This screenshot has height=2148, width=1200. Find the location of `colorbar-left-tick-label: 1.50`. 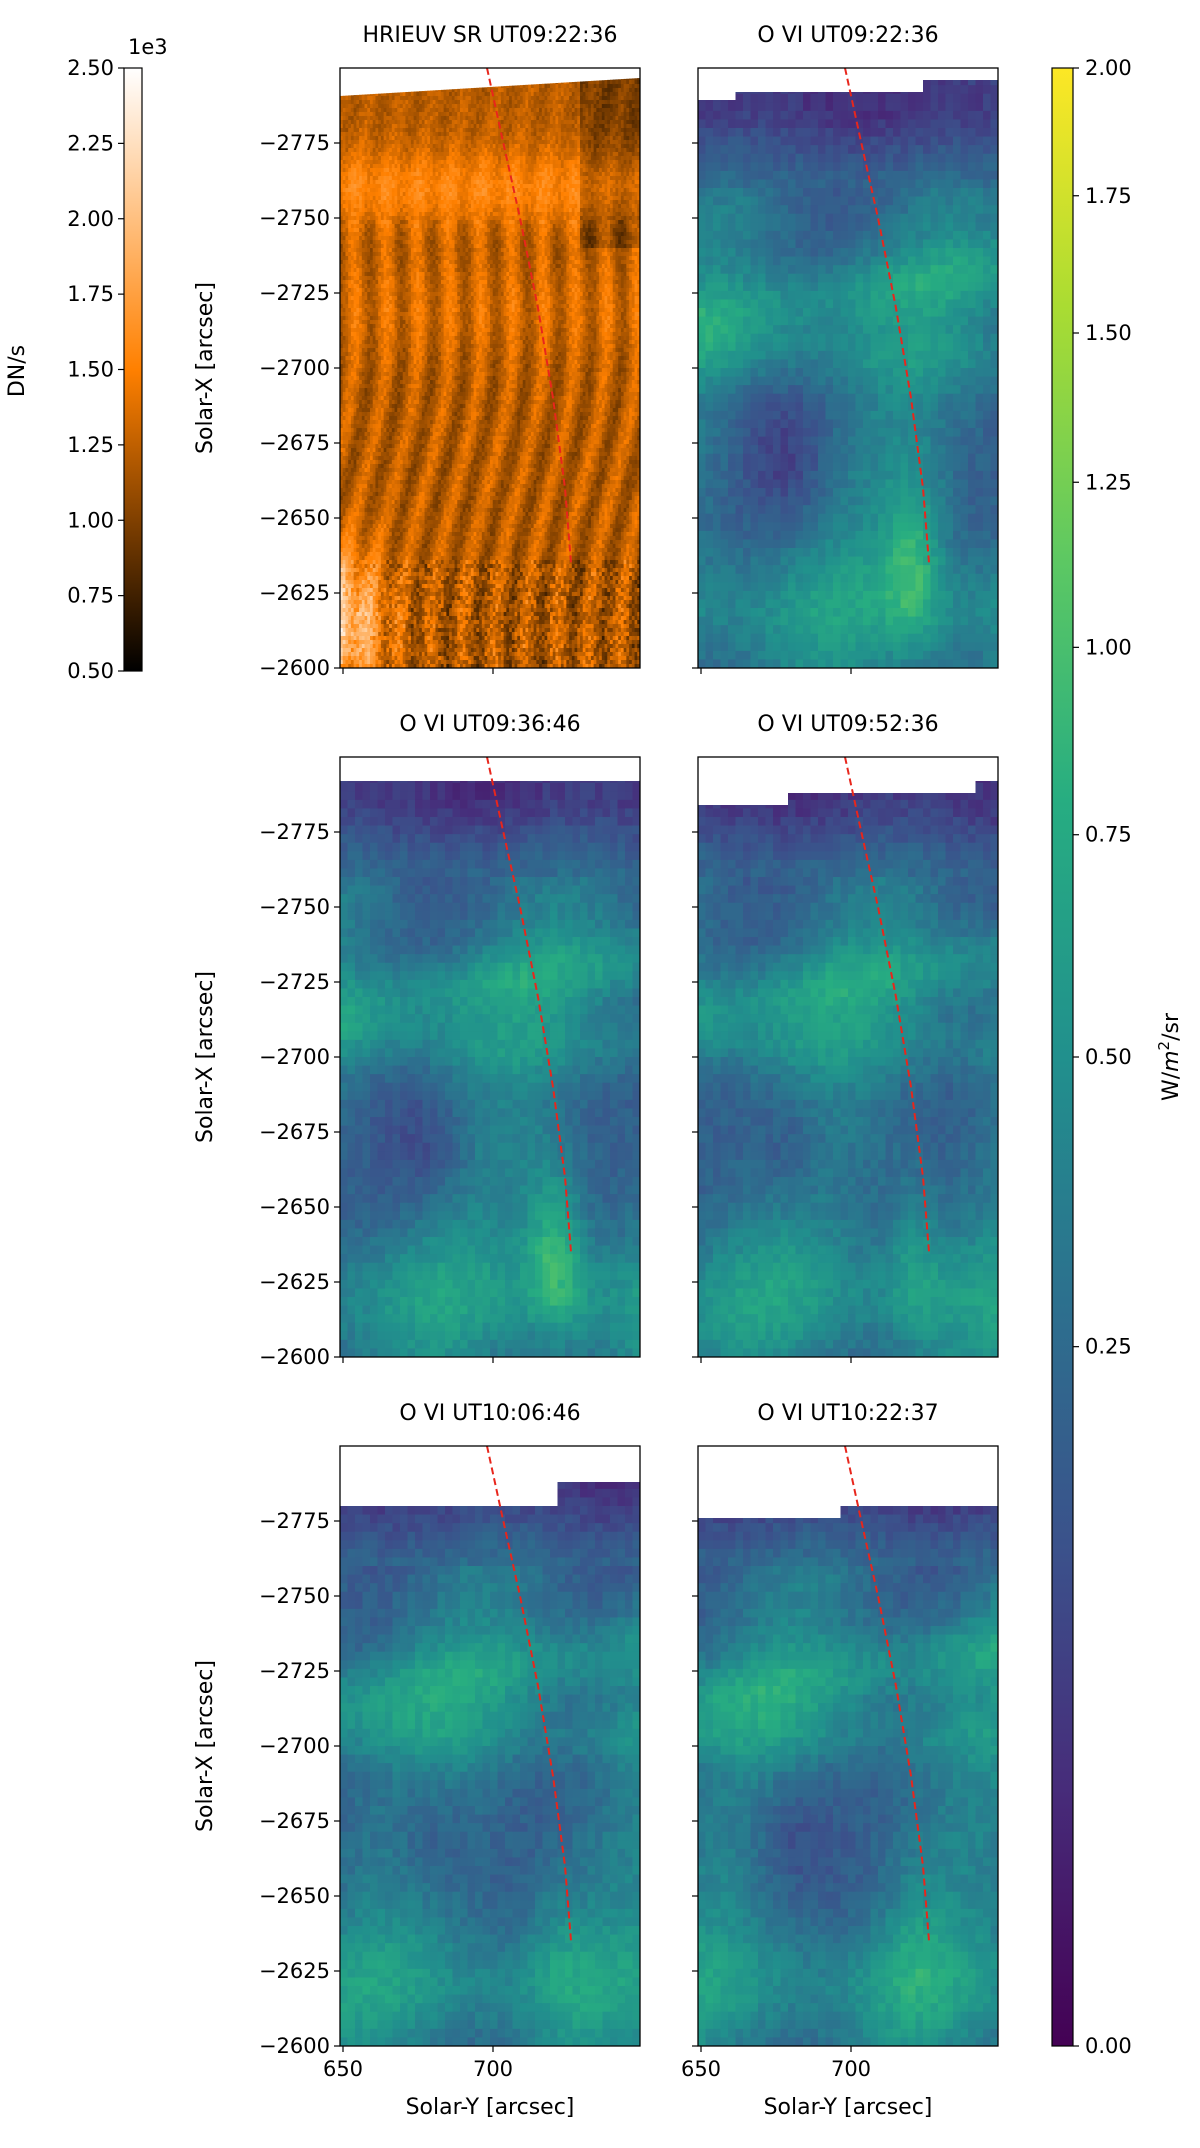

colorbar-left-tick-label: 1.50 is located at coordinates (90, 370).